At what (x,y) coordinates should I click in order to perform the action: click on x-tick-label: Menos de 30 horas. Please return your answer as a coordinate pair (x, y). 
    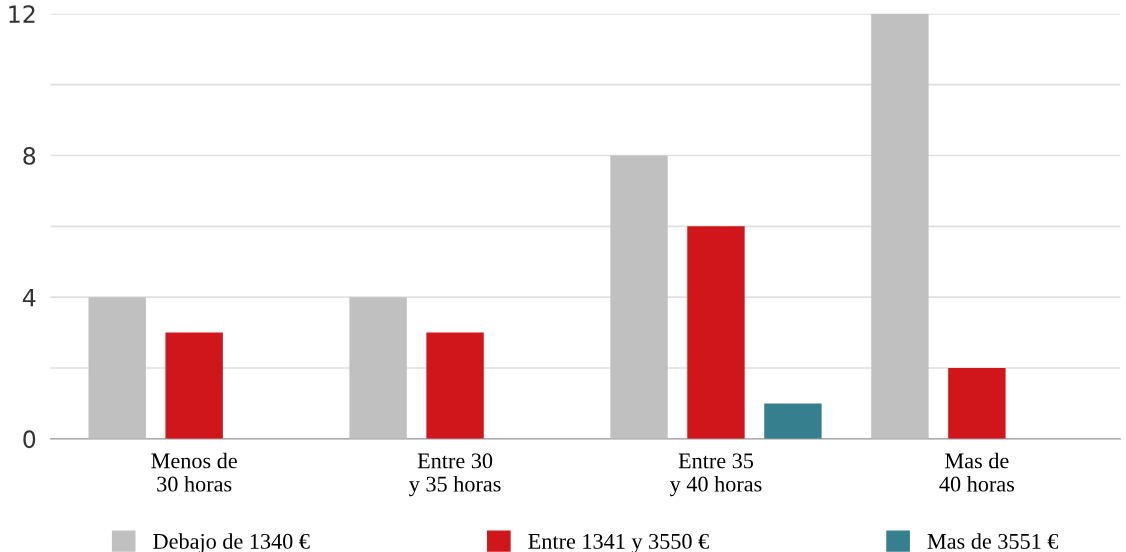
    Looking at the image, I should click on (194, 472).